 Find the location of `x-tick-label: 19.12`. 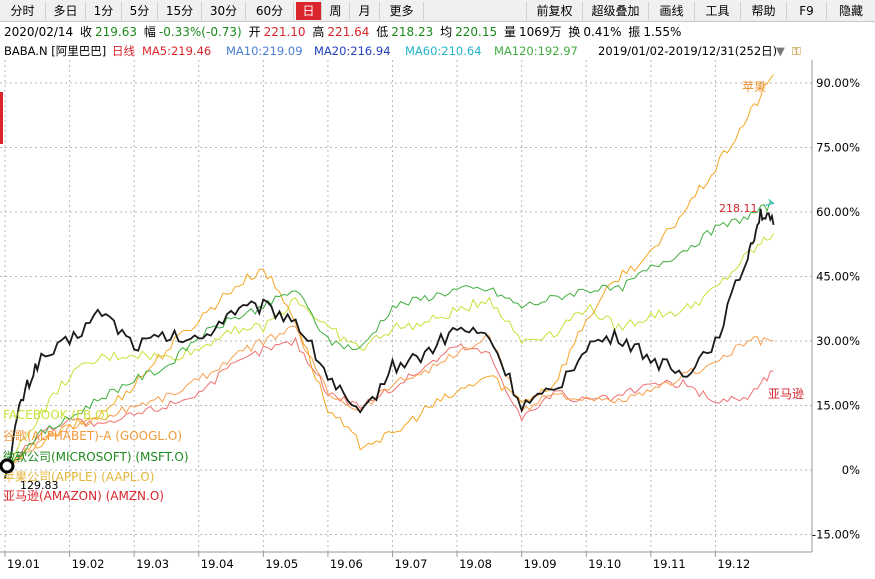

x-tick-label: 19.12 is located at coordinates (733, 564).